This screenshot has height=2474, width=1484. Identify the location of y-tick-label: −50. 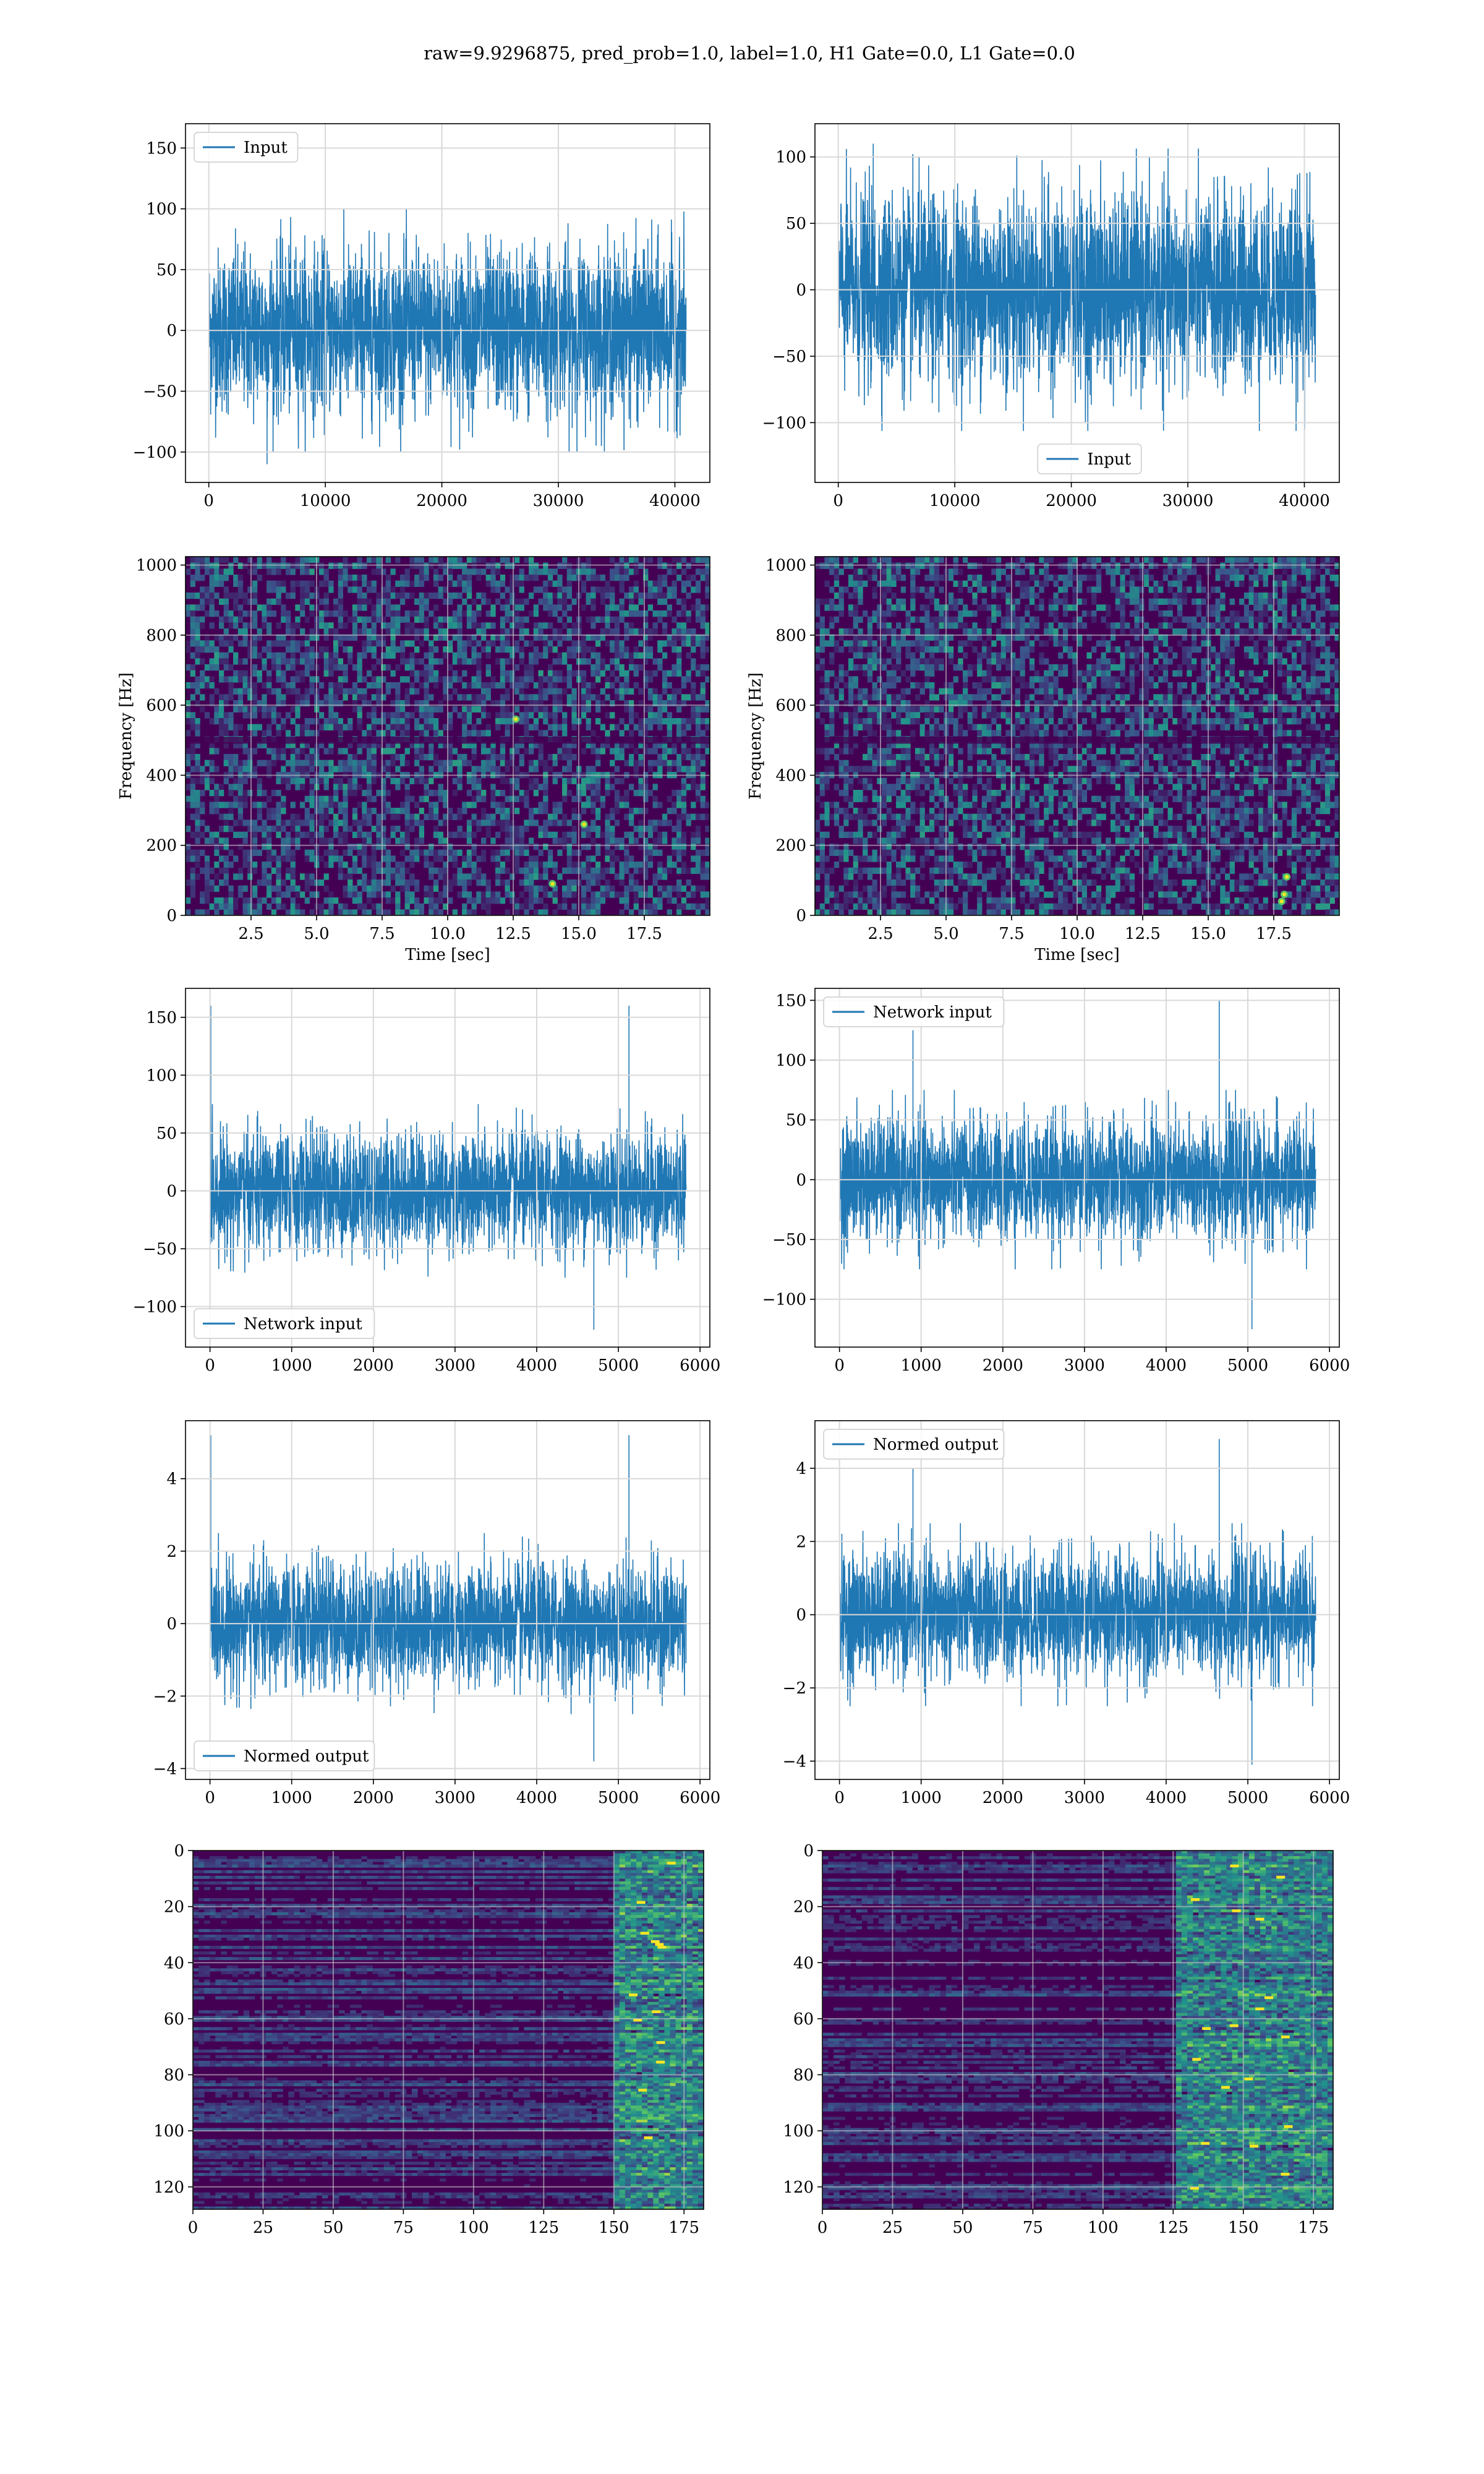
(160, 392).